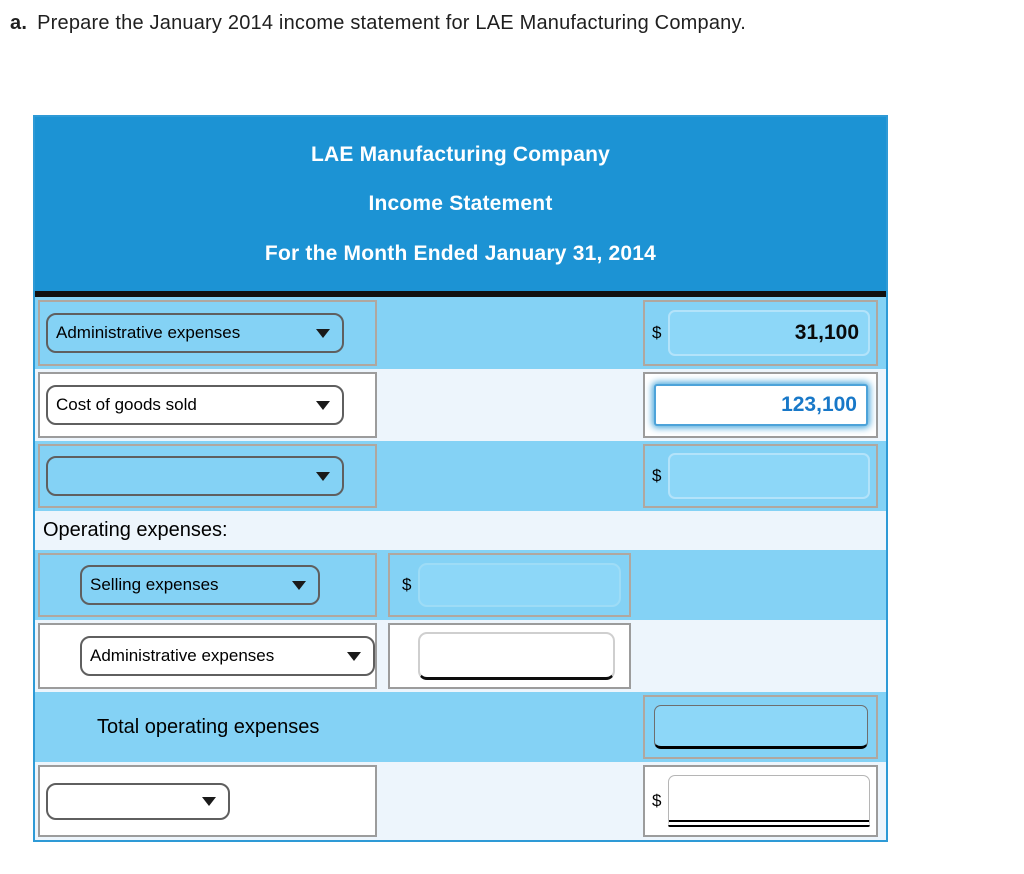 This screenshot has width=1024, height=874. What do you see at coordinates (460, 530) in the screenshot?
I see `row-operating-expenses-header: Operating expenses:` at bounding box center [460, 530].